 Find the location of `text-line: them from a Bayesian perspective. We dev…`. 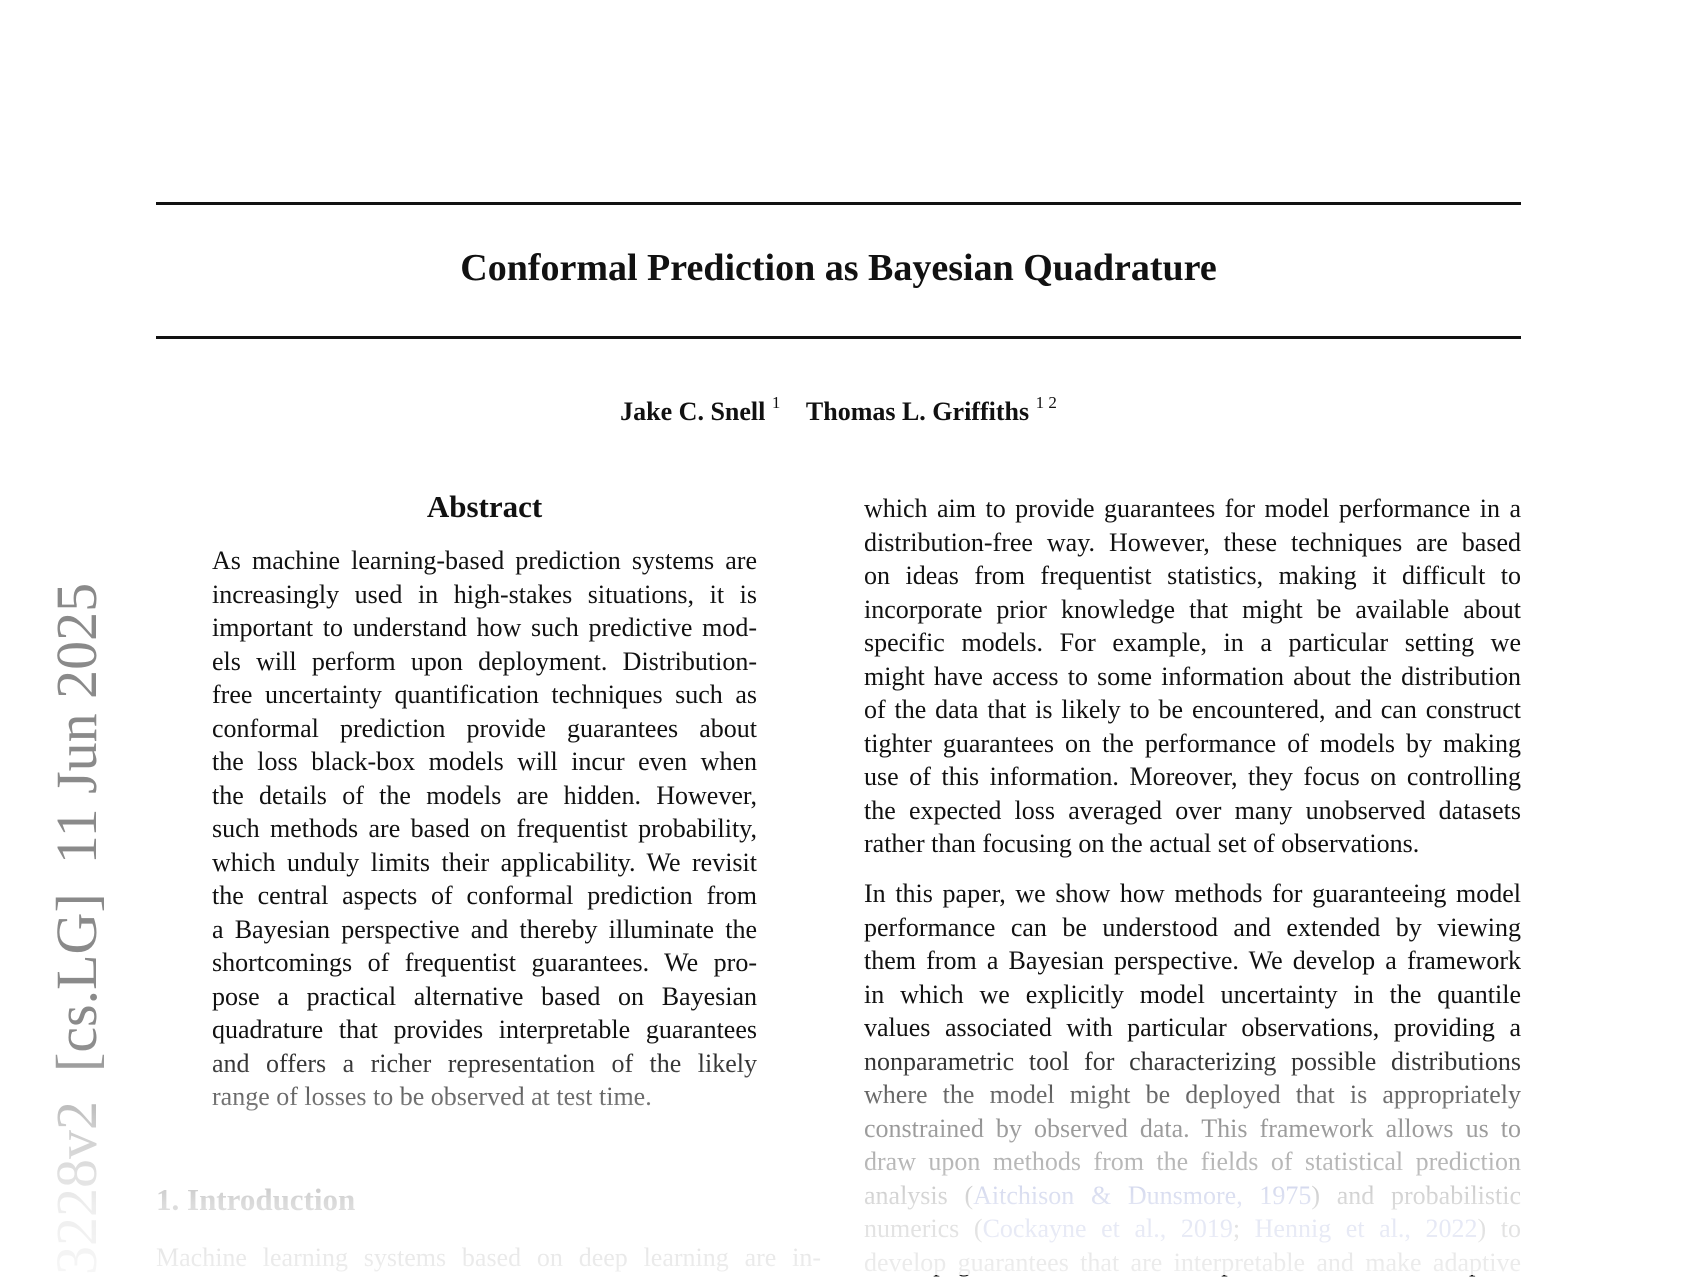

text-line: them from a Bayesian perspective. We dev… is located at coordinates (1192, 961).